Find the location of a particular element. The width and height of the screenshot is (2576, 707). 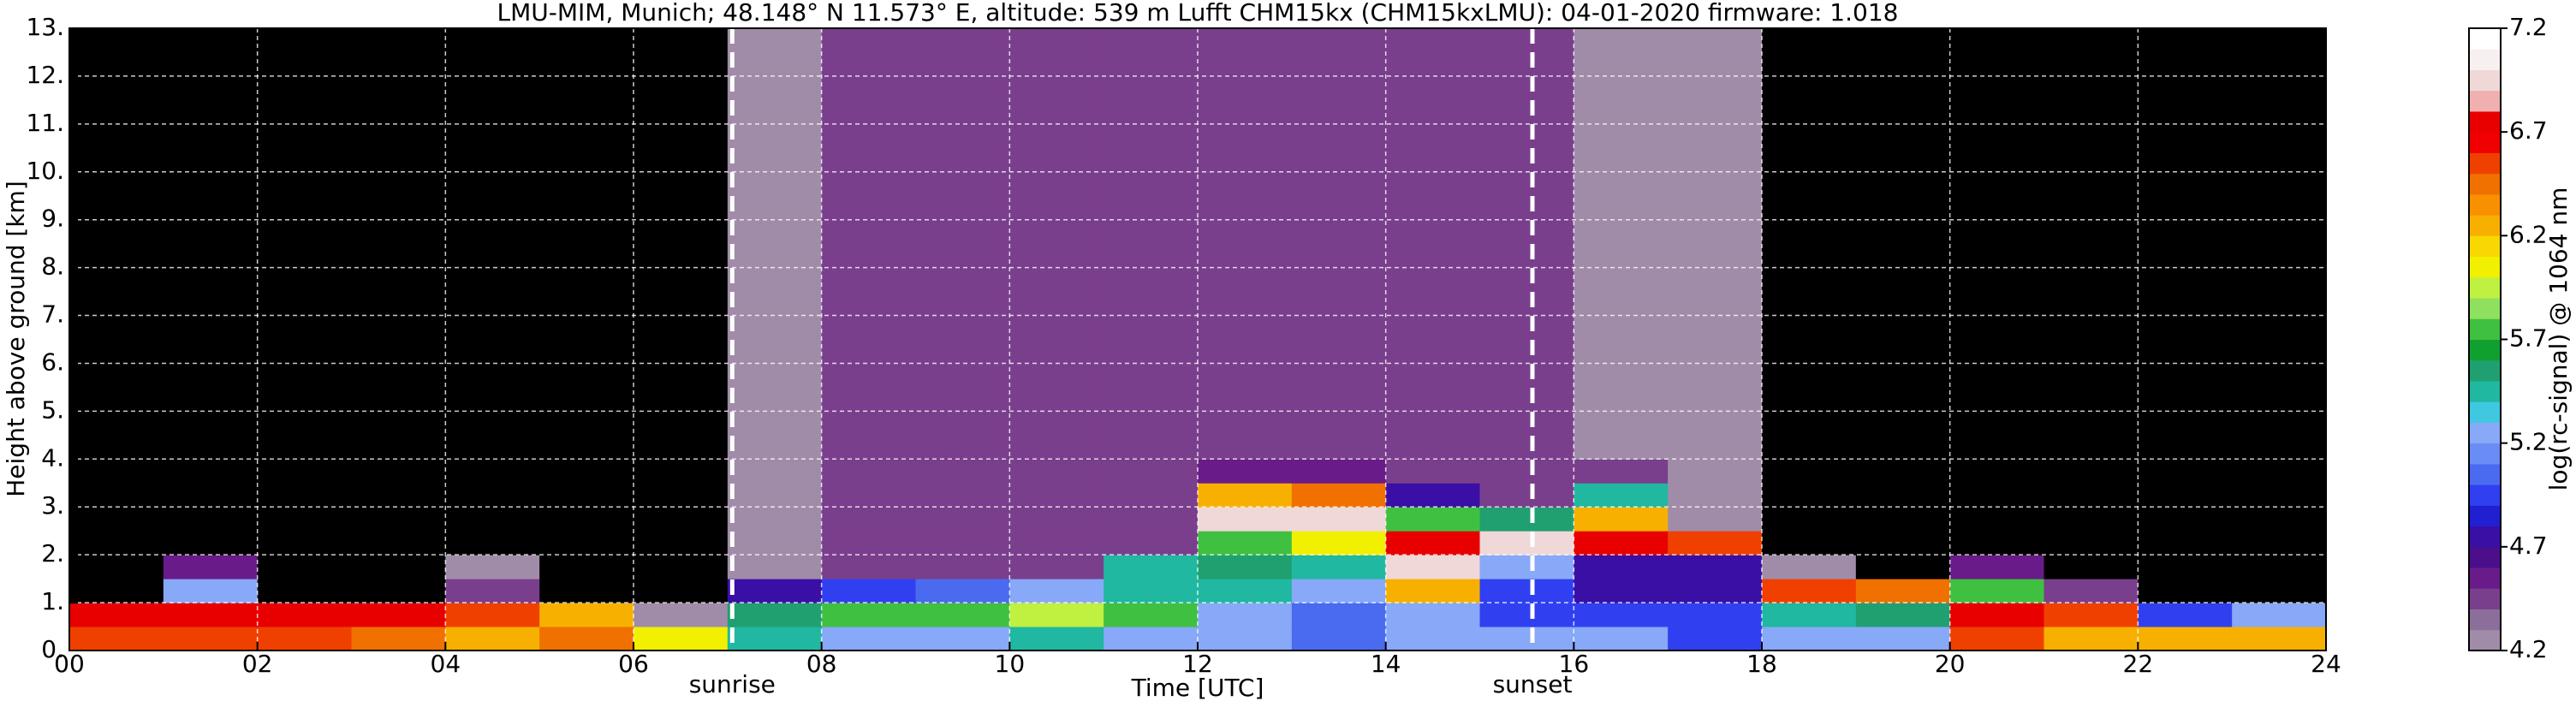

y-tick-label: 5. is located at coordinates (53, 409).